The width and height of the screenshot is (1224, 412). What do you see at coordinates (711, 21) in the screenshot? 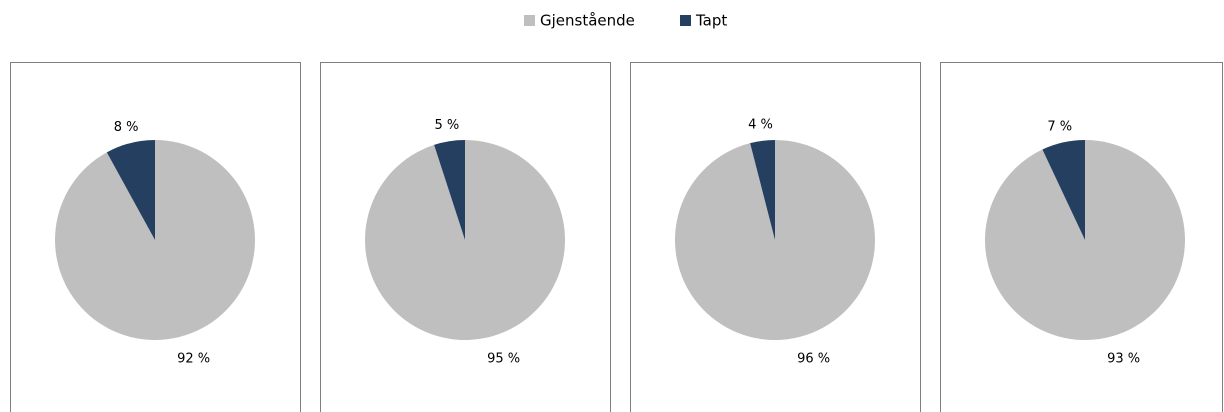
I see `legend-label: Tapt` at bounding box center [711, 21].